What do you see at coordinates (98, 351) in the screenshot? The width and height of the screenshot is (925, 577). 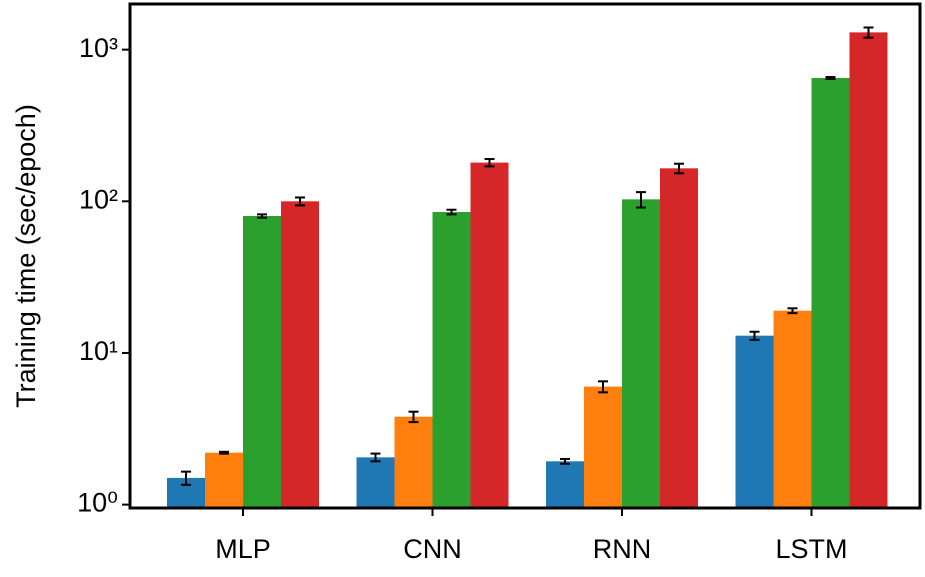 I see `y-tick-label: 10¹` at bounding box center [98, 351].